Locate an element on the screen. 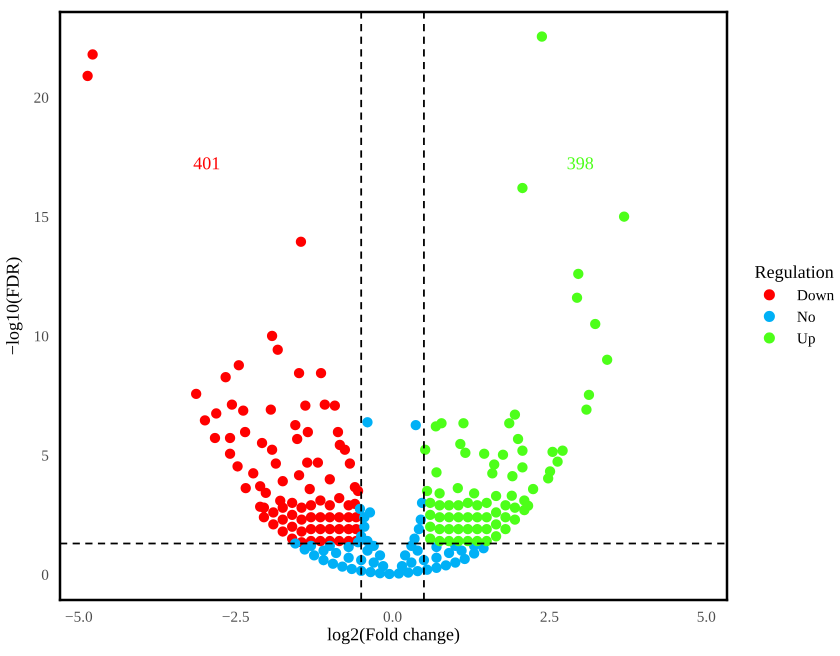 This screenshot has height=656, width=840. x-tick-label: 2.5 is located at coordinates (549, 617).